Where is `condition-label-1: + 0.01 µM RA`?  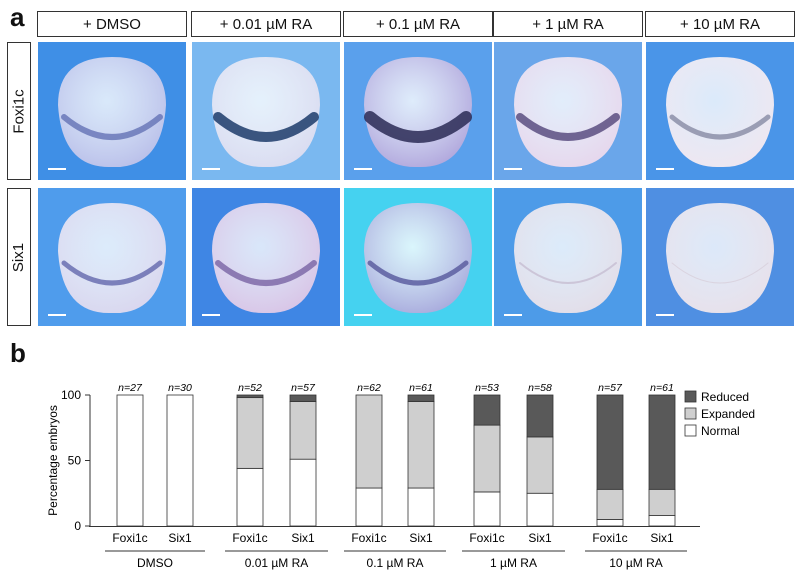 condition-label-1: + 0.01 µM RA is located at coordinates (266, 24).